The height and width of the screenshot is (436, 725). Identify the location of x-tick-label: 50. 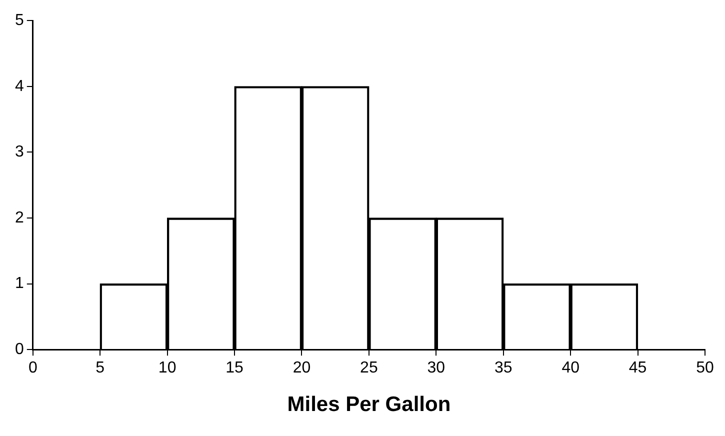
(705, 368).